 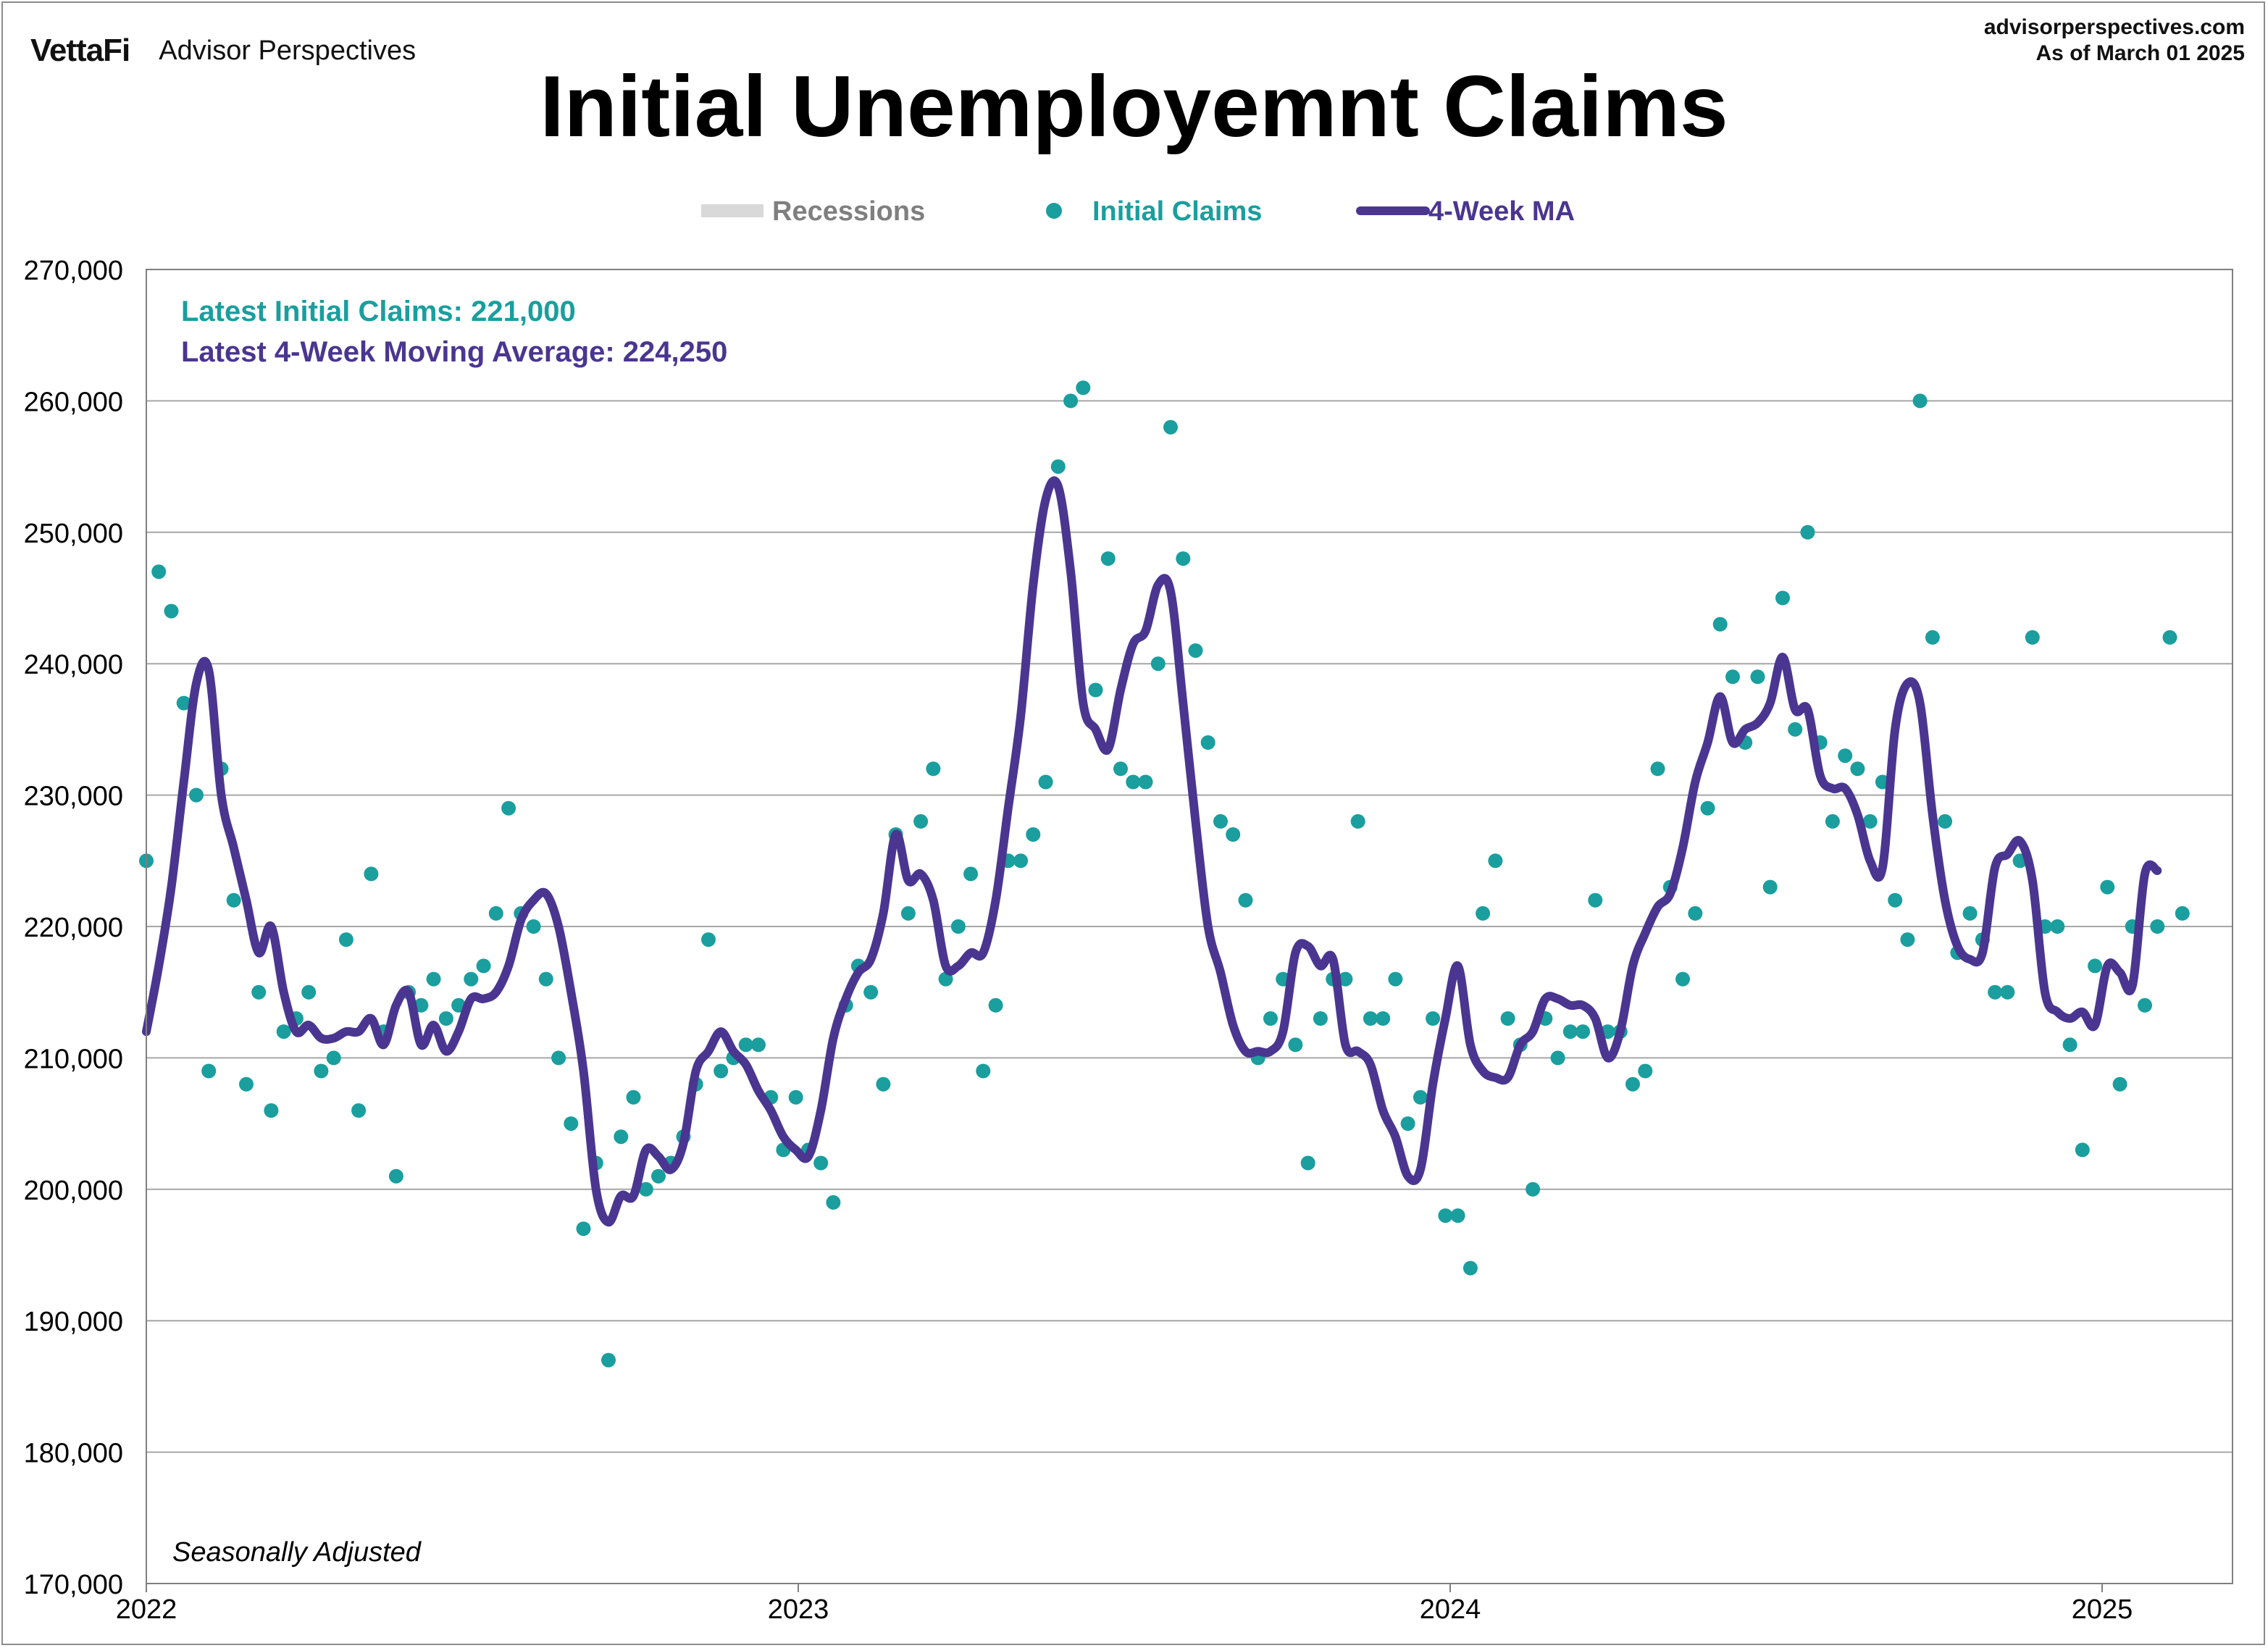 I want to click on x-tick-label: 2025, so click(x=2103, y=1609).